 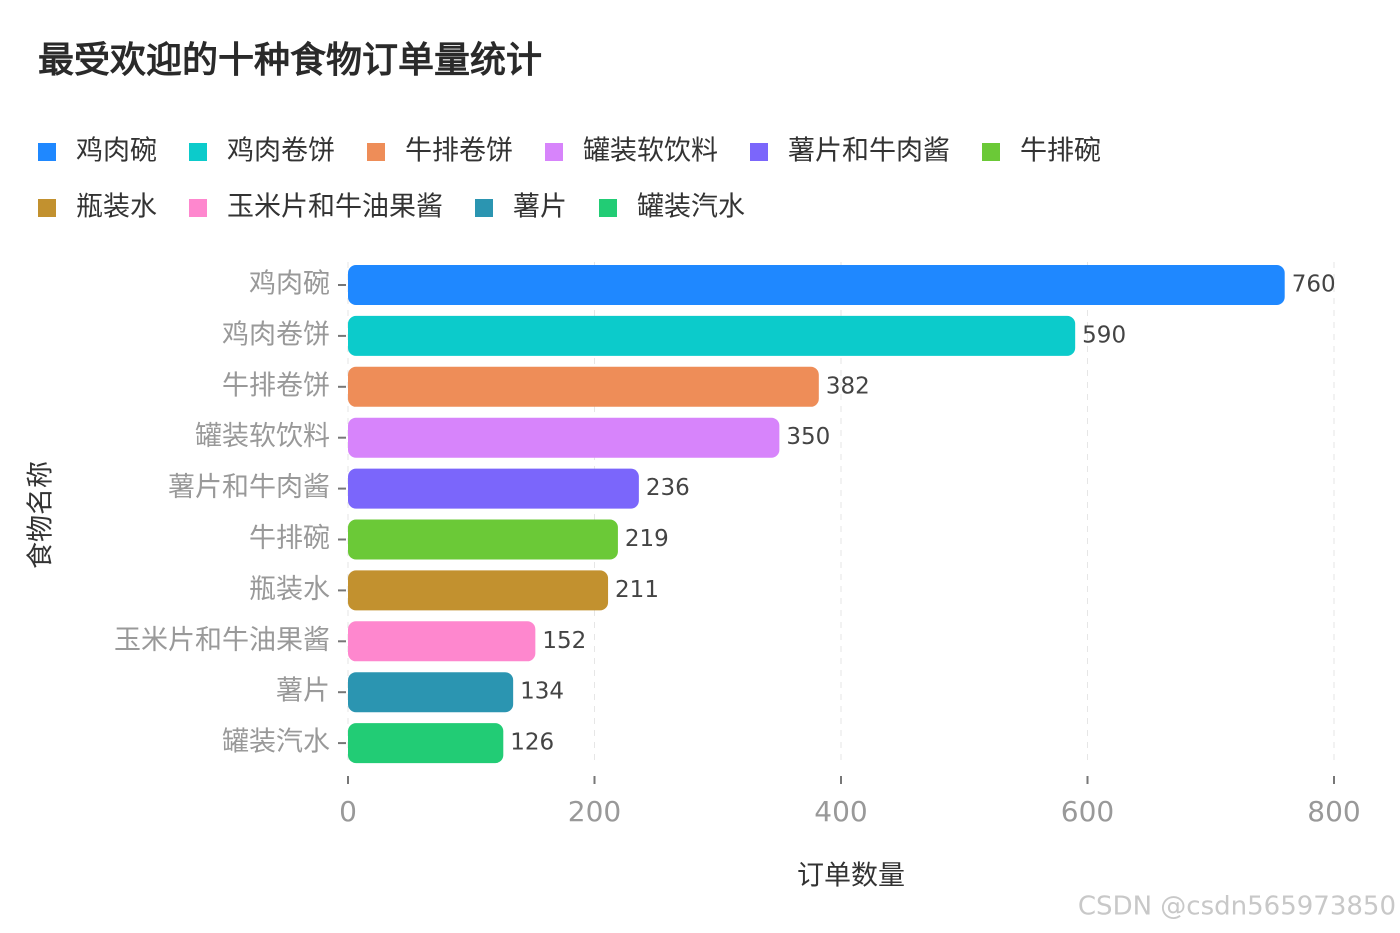 What do you see at coordinates (459, 151) in the screenshot?
I see `legend-label: 牛排卷饼` at bounding box center [459, 151].